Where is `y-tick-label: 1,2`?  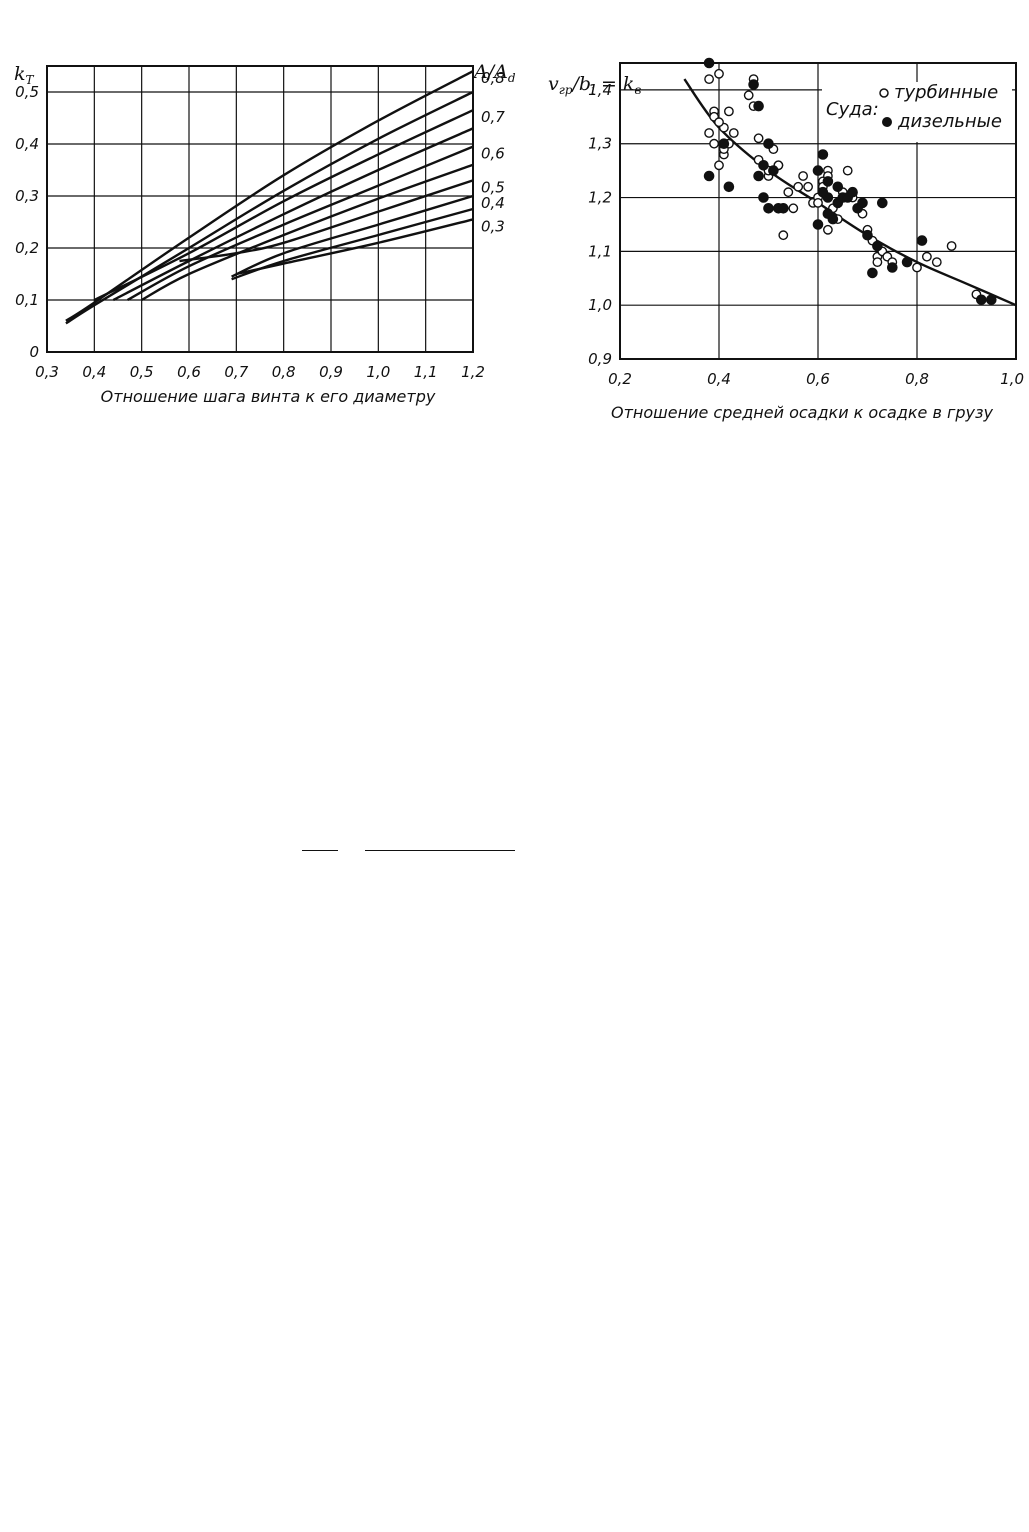
y-tick-label: 1,2 is located at coordinates (600, 198).